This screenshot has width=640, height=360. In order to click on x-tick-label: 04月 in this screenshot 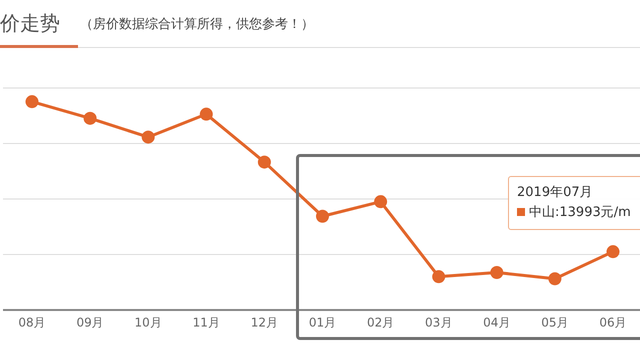, I will do `click(496, 323)`.